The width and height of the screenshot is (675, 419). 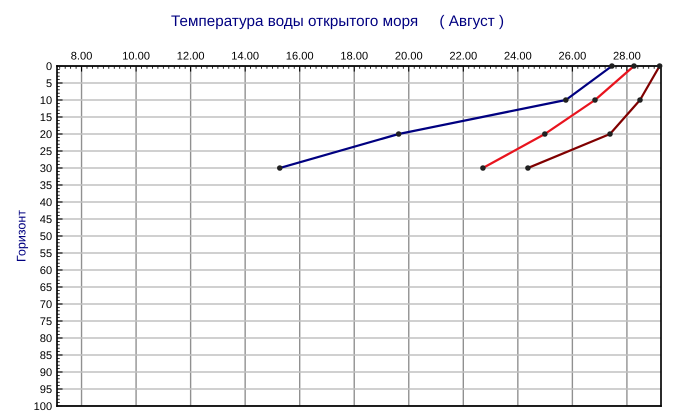 I want to click on y-tick-label: 95, so click(x=46, y=389).